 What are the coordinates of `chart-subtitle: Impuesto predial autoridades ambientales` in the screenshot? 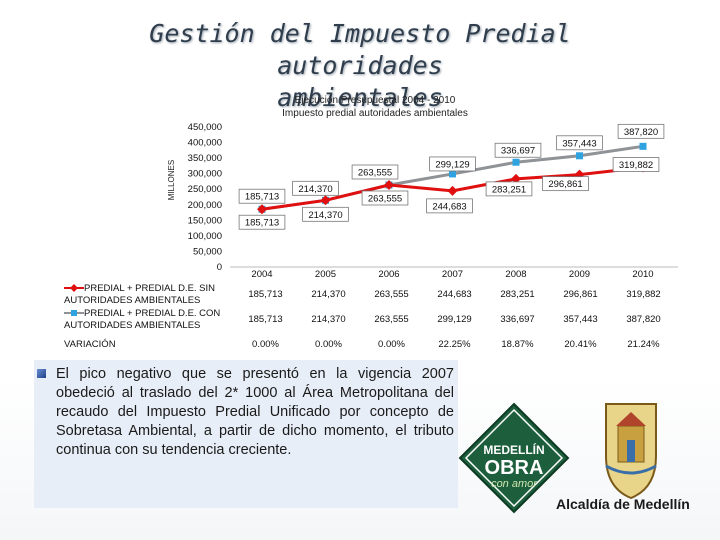 It's located at (375, 113).